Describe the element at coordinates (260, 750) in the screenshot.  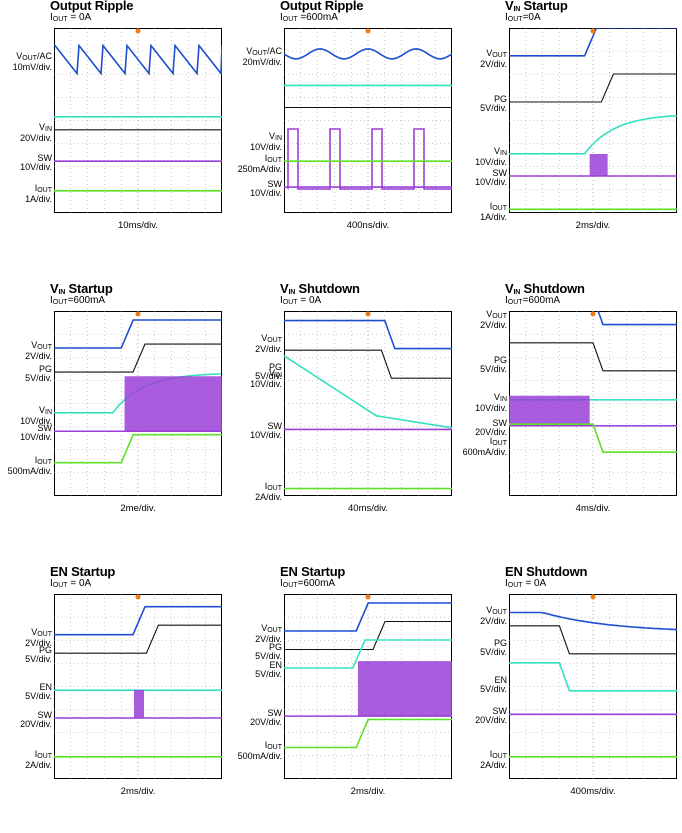
I see `channel-label: IOUT 500mA/div.` at that location.